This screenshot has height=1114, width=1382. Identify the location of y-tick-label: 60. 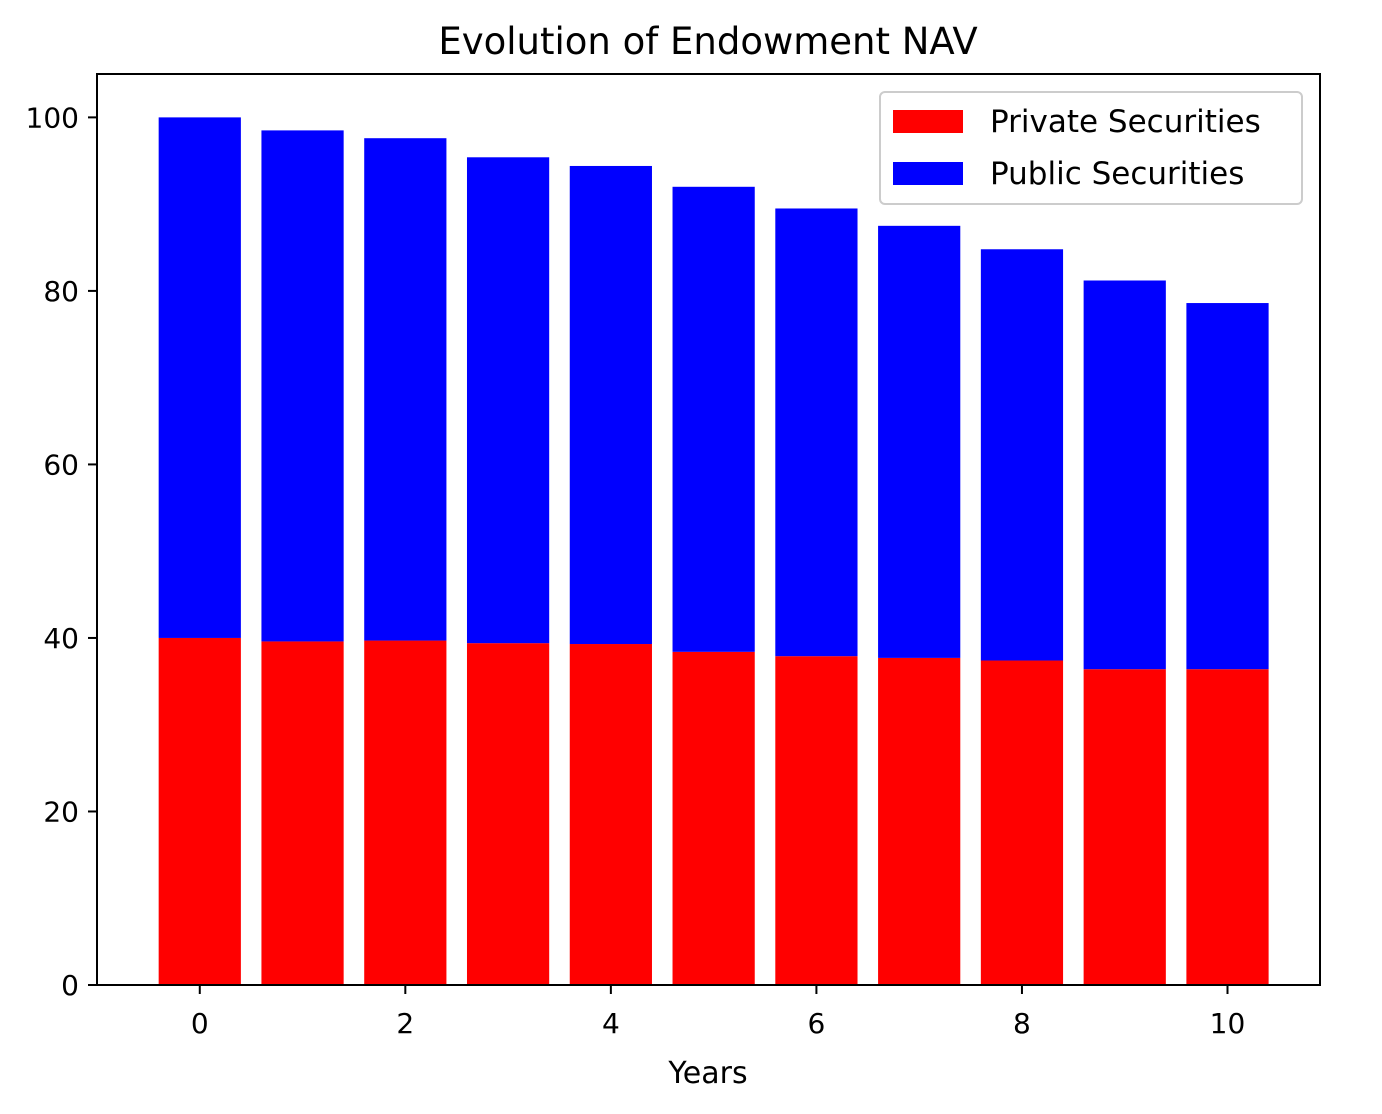
(61, 464).